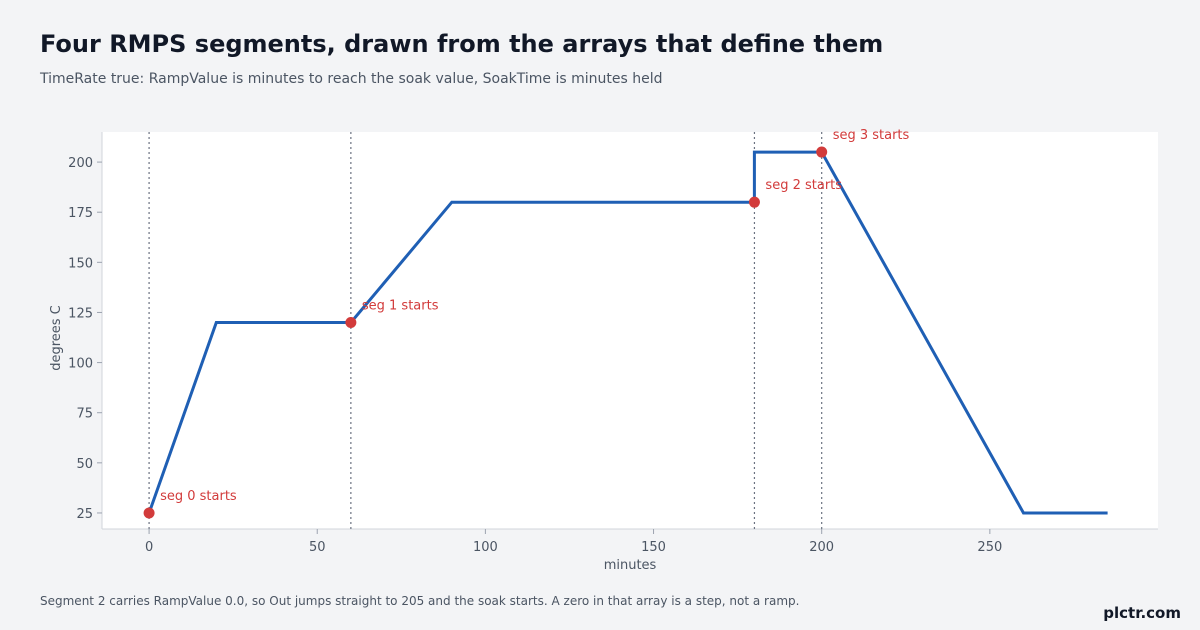 The height and width of the screenshot is (630, 1200). I want to click on y-tick-label: 150, so click(80, 263).